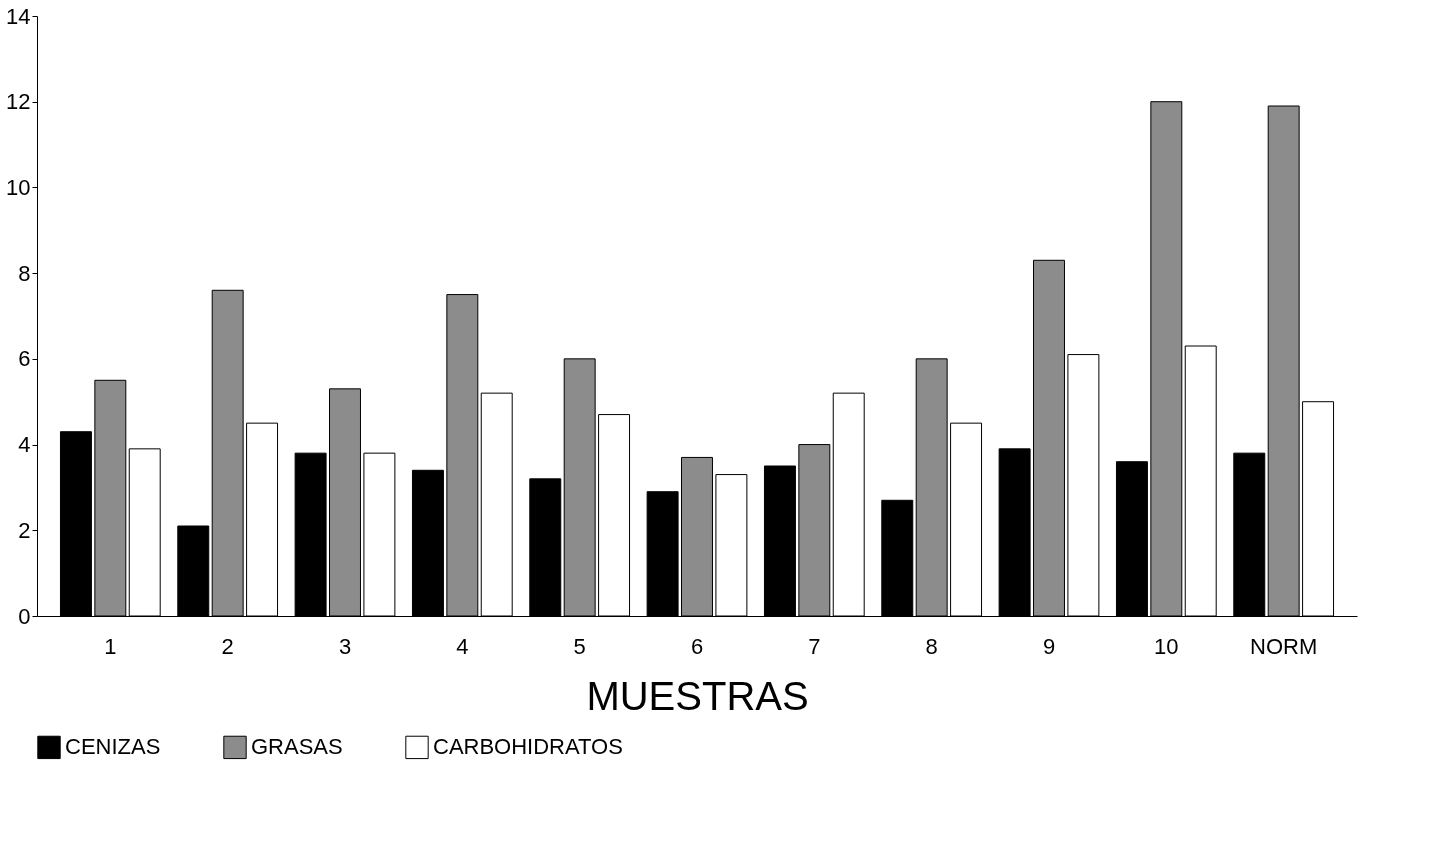 This screenshot has height=841, width=1438. What do you see at coordinates (1049, 646) in the screenshot?
I see `x-tick-label: 9` at bounding box center [1049, 646].